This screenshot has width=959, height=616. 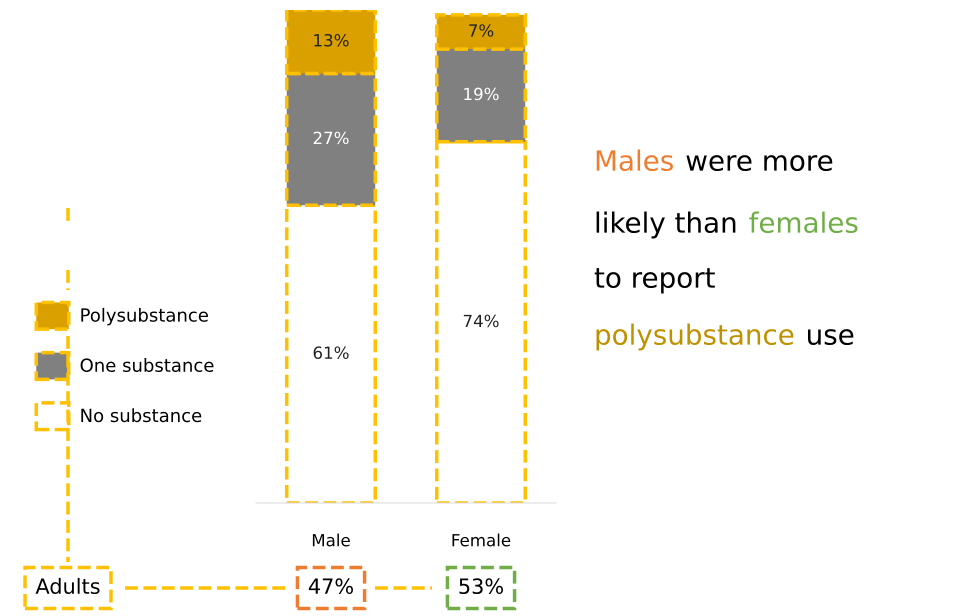 I want to click on data-label: 74%, so click(x=481, y=321).